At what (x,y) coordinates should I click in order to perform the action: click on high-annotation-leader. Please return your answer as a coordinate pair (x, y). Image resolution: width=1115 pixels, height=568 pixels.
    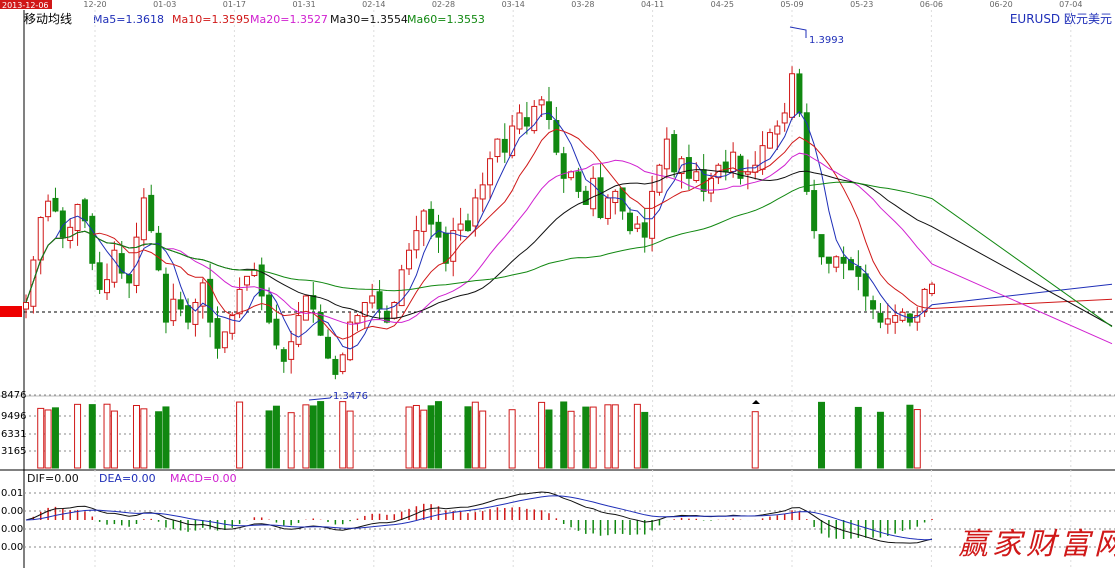
    Looking at the image, I should click on (798, 32).